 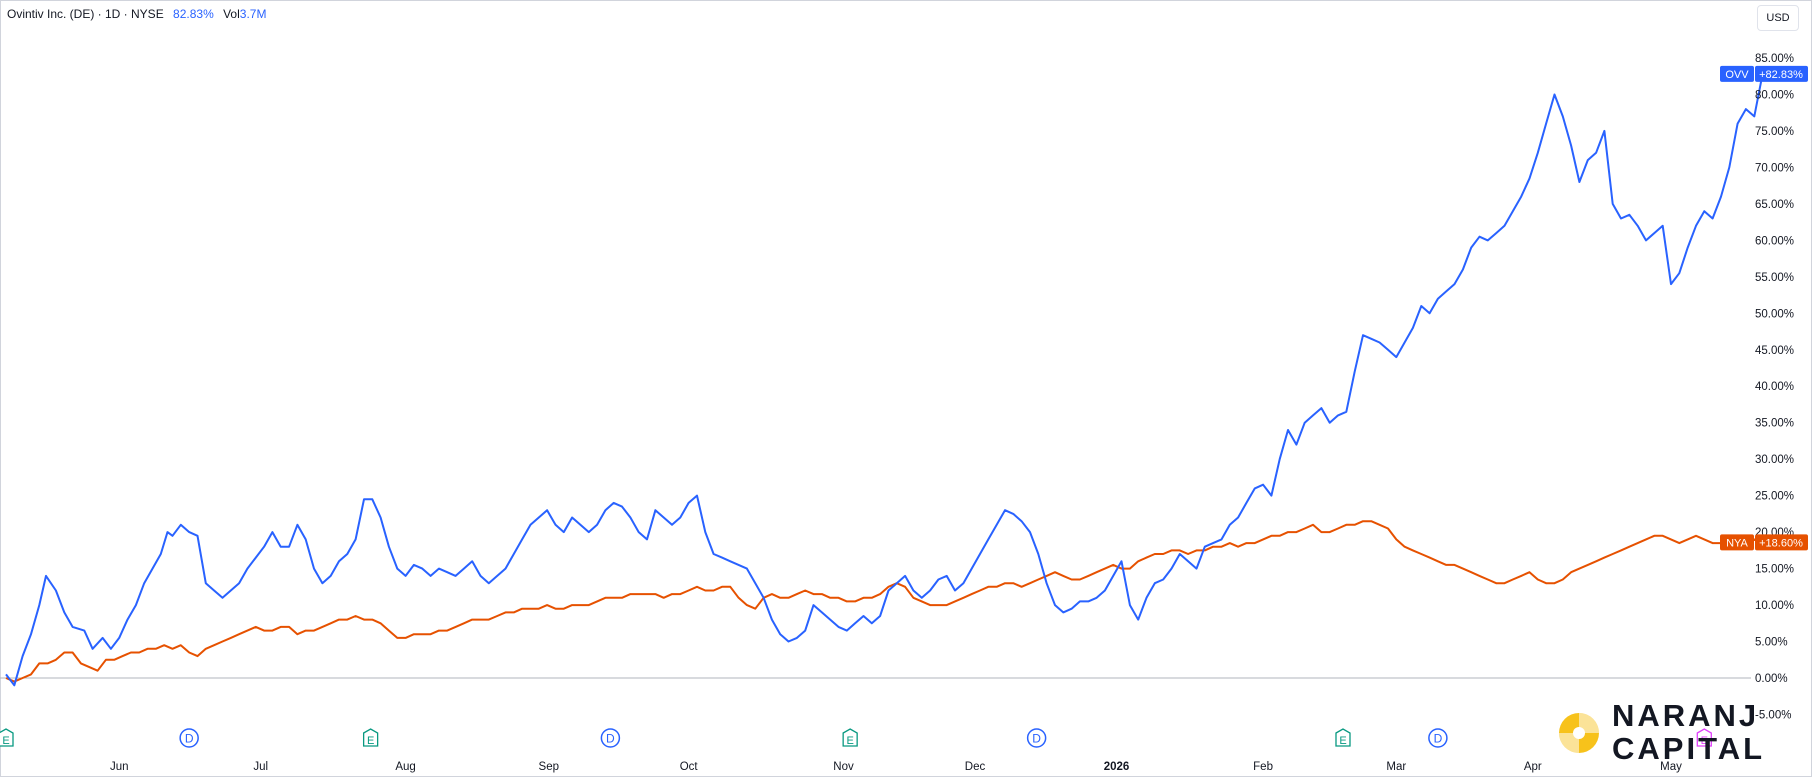 I want to click on y-tick-label: -5.00%, so click(x=1773, y=715).